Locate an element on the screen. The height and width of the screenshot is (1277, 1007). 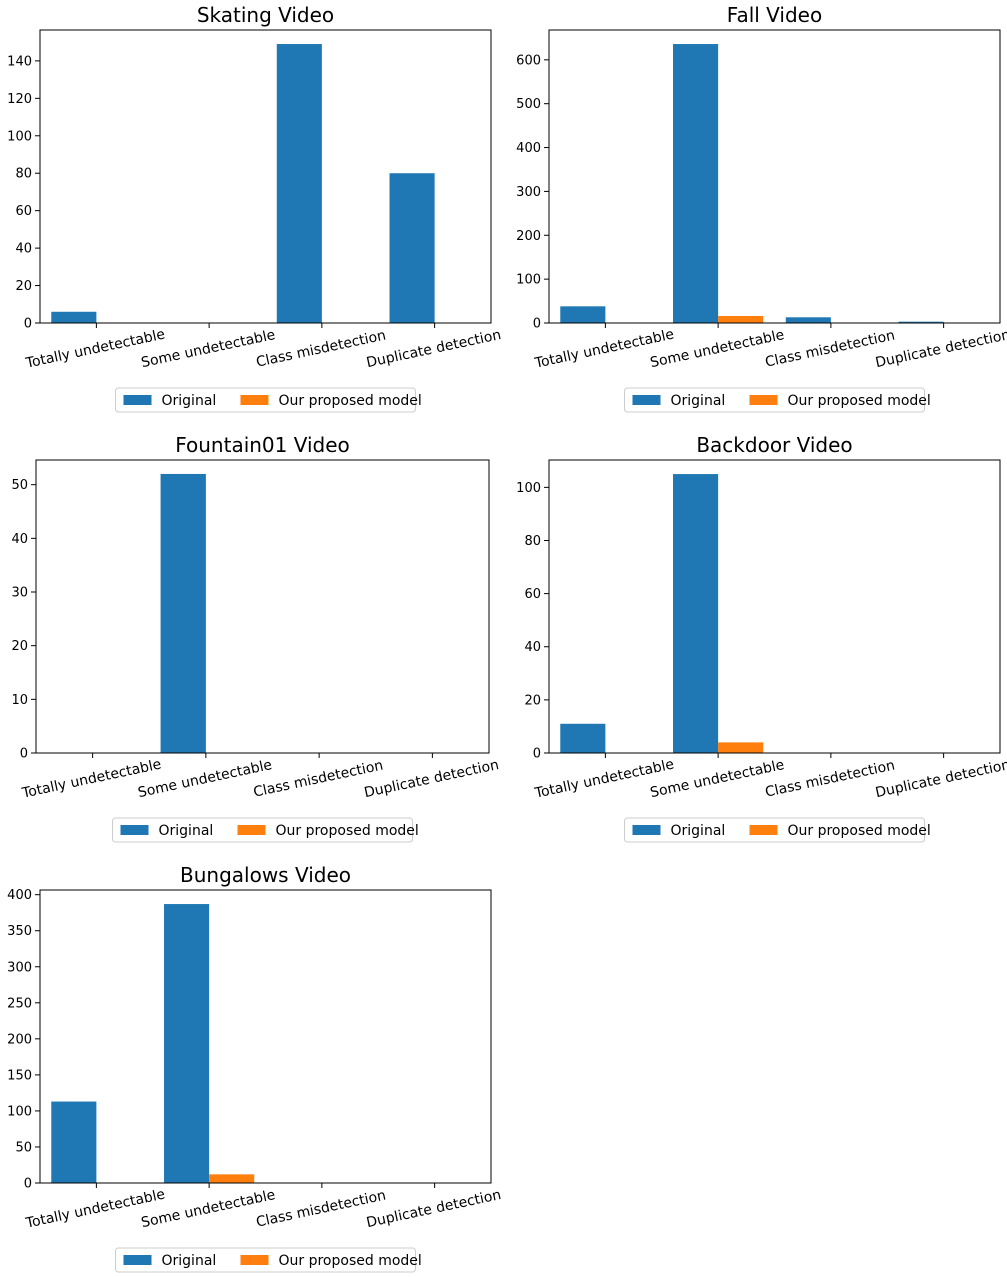
y-tick-label: 250 is located at coordinates (19, 1003).